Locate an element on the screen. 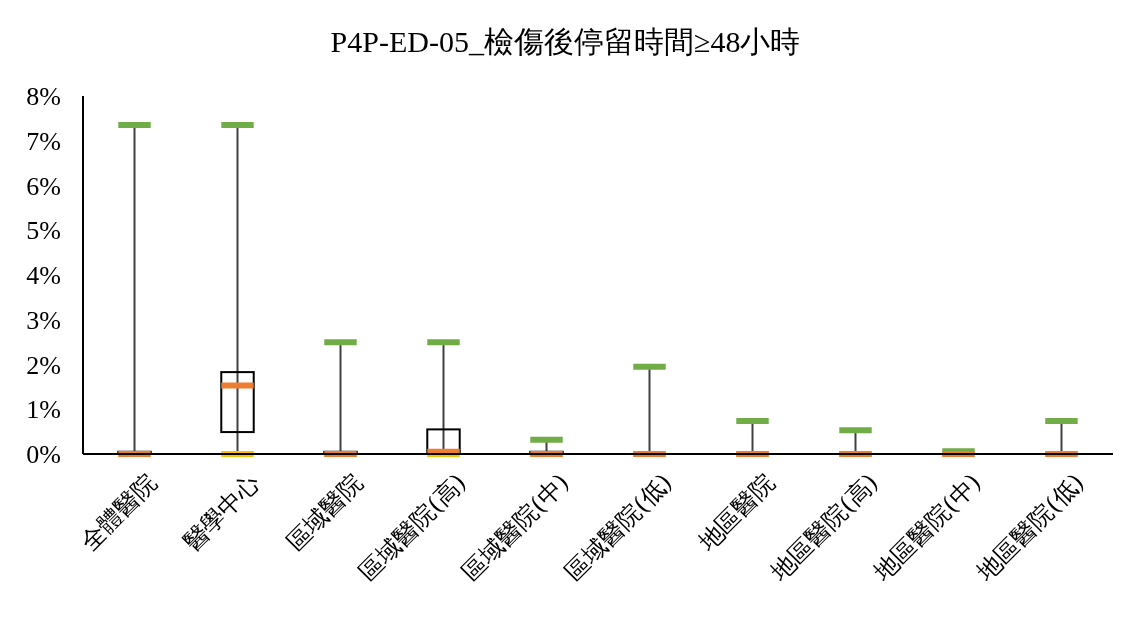 This screenshot has height=630, width=1135. x-tick-label: 區域醫院 is located at coordinates (324, 512).